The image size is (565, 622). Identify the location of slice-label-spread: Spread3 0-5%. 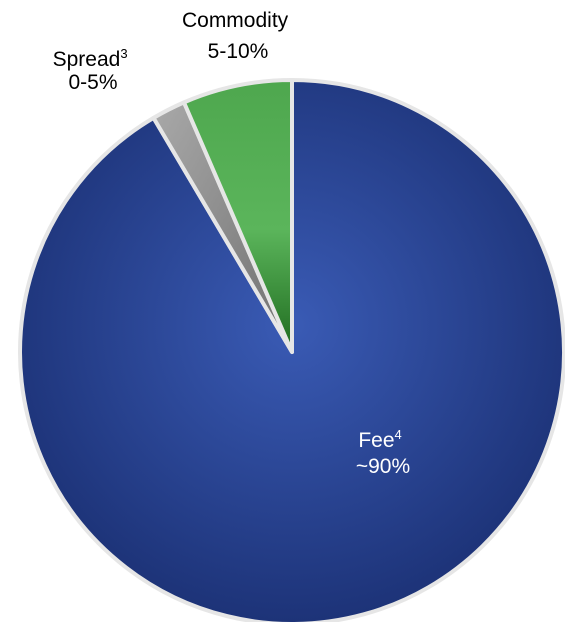
(93, 67).